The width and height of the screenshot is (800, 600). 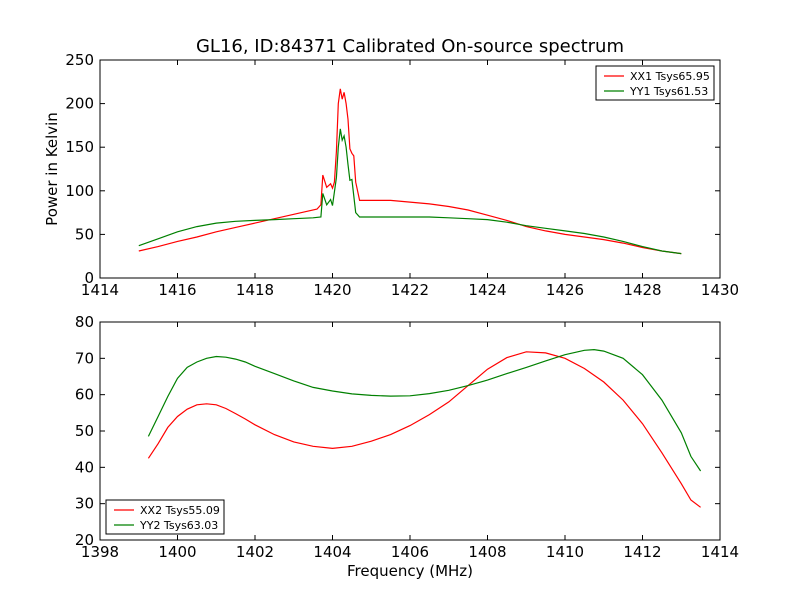 I want to click on legend: XX1 Tsys65.95 YY1 Tsys61.53, so click(x=655, y=83).